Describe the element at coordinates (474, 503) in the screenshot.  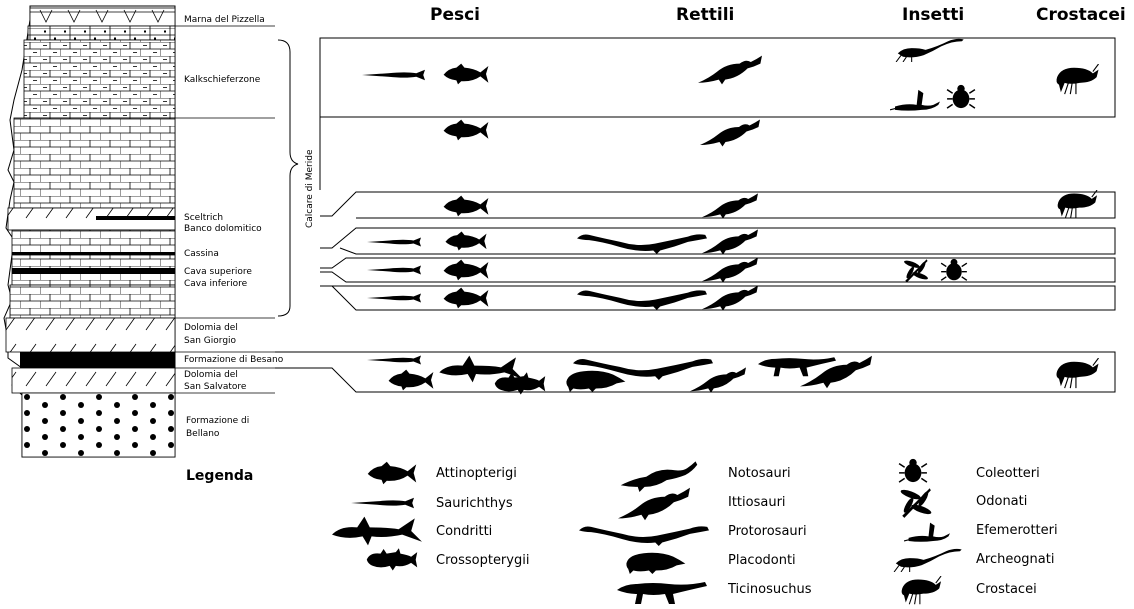
I see `legend-saurichthys: Saurichthys` at that location.